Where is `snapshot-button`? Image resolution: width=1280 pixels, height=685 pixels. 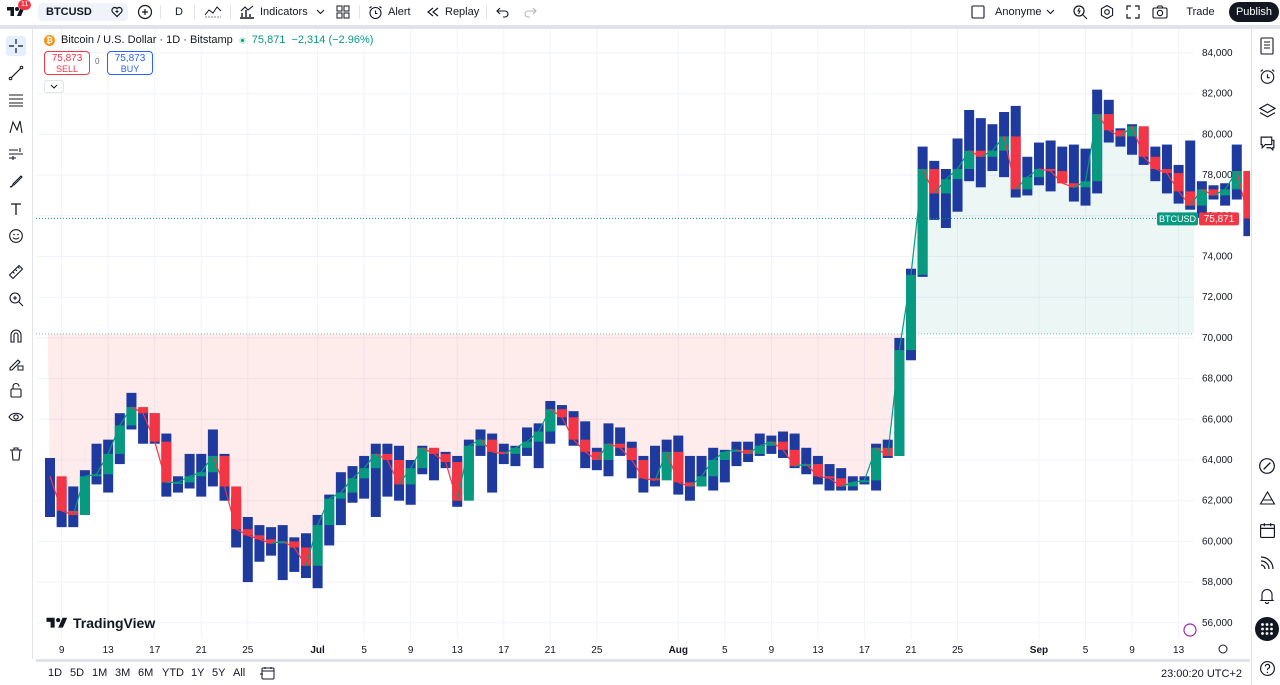
snapshot-button is located at coordinates (1160, 12).